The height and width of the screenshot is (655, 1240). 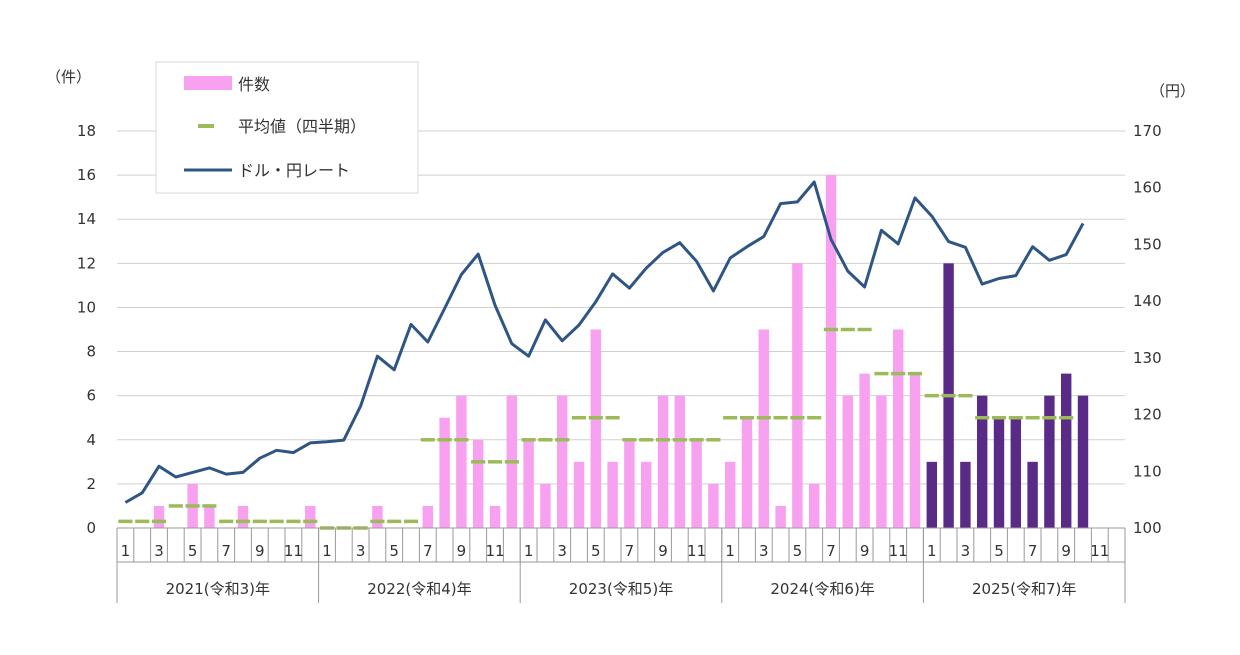 I want to click on y-left-tick-label: 2, so click(x=91, y=484).